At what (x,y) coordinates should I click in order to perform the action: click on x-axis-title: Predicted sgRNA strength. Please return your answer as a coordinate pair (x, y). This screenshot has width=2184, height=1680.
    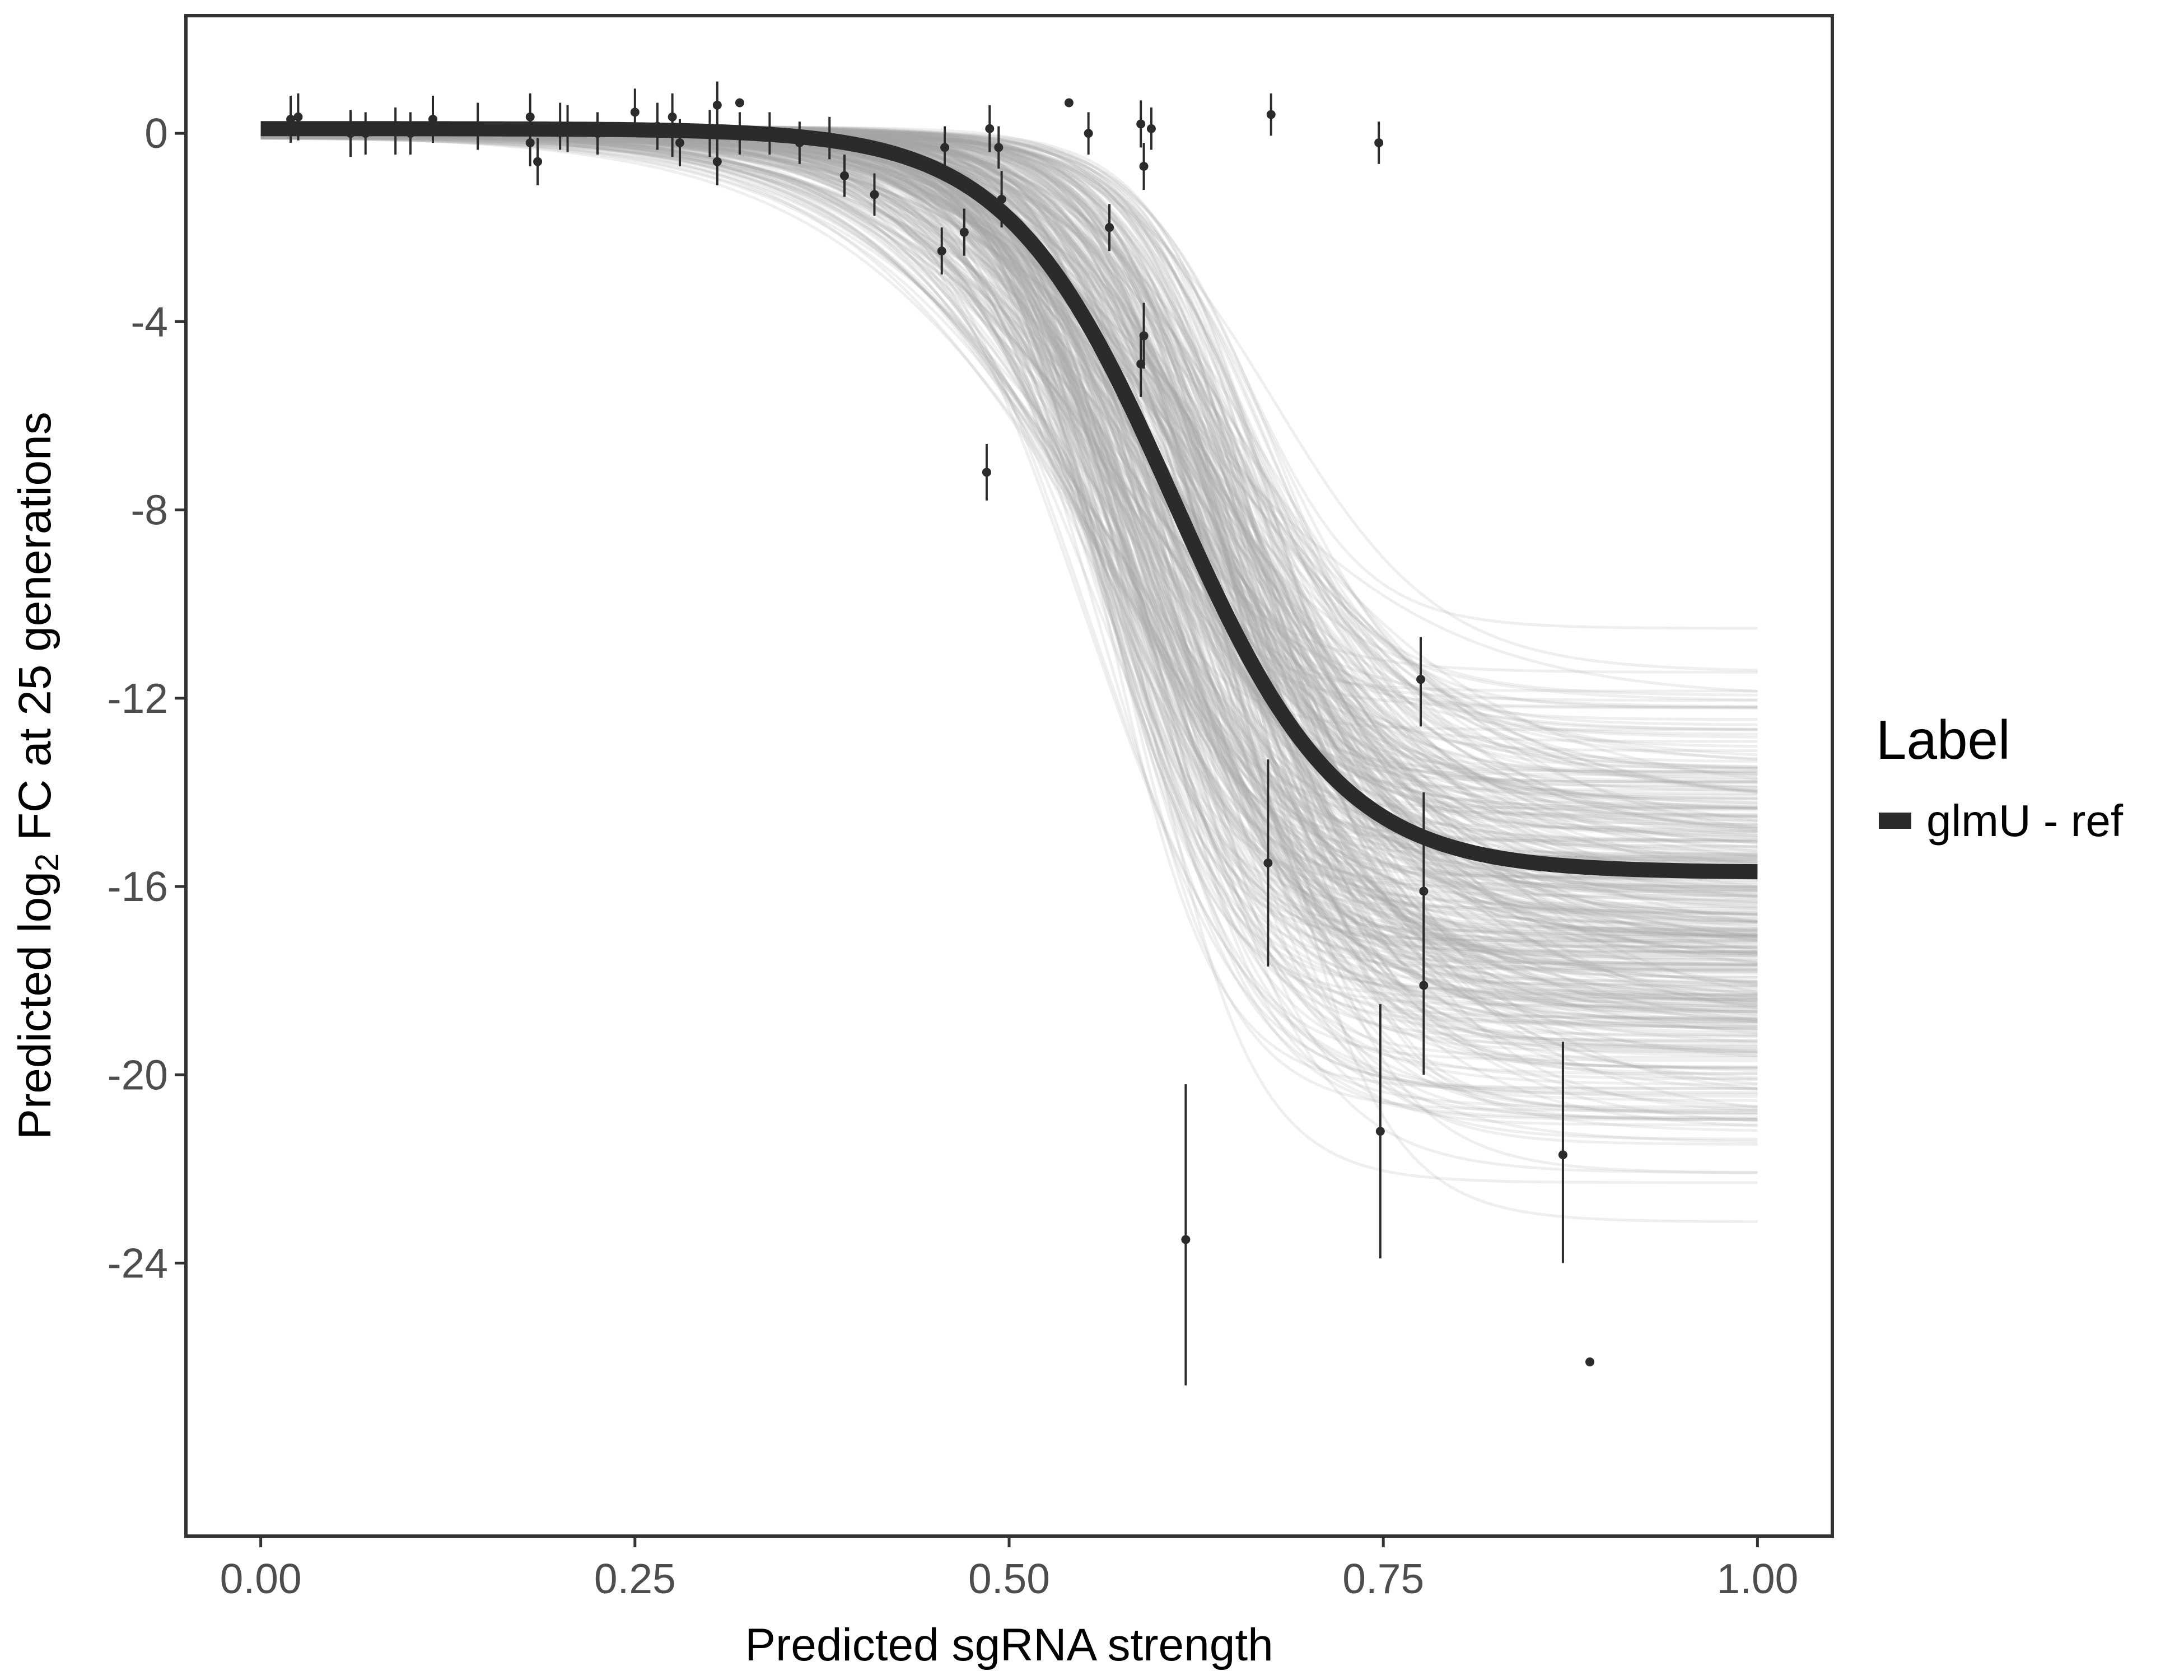
    Looking at the image, I should click on (1009, 1645).